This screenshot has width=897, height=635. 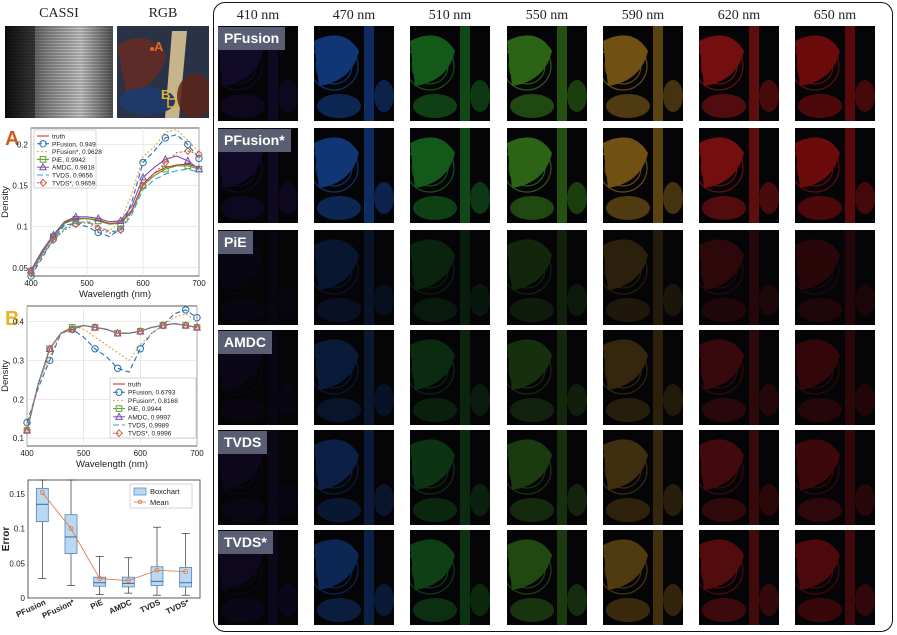 I want to click on wavelength-label-590: 590 nm, so click(x=643, y=15).